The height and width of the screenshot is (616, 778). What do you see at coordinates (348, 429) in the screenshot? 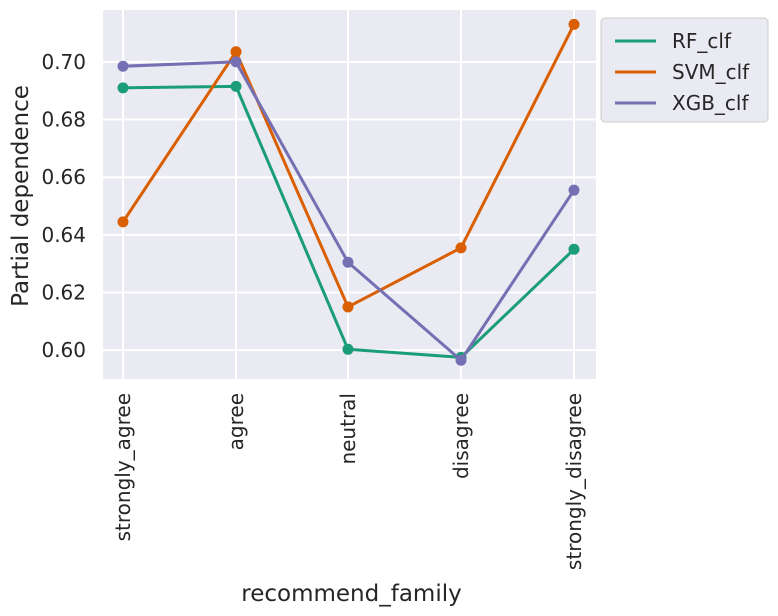
I see `x-tick-label: neutral` at bounding box center [348, 429].